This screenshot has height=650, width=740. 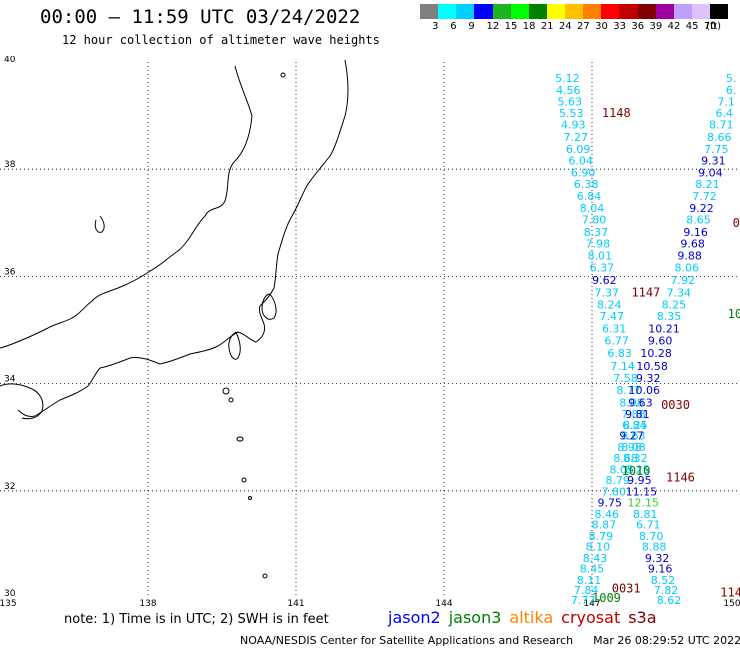 What do you see at coordinates (730, 593) in the screenshot?
I see `pass-time-label: 1145` at bounding box center [730, 593].